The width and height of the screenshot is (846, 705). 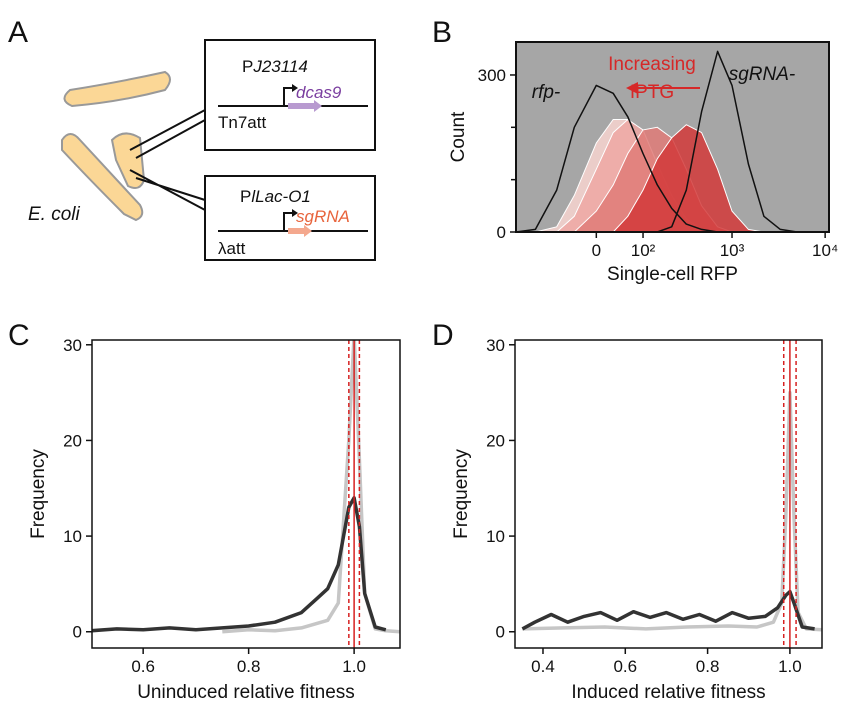 What do you see at coordinates (632, 88) in the screenshot?
I see `arrowhead` at bounding box center [632, 88].